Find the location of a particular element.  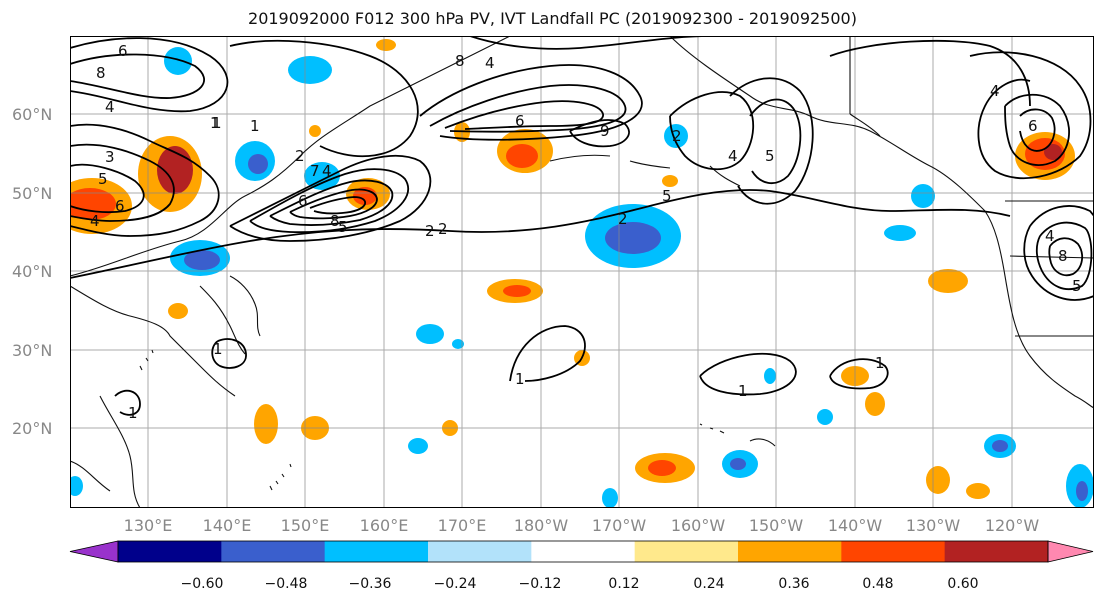

colorbar-segments is located at coordinates (581, 551).